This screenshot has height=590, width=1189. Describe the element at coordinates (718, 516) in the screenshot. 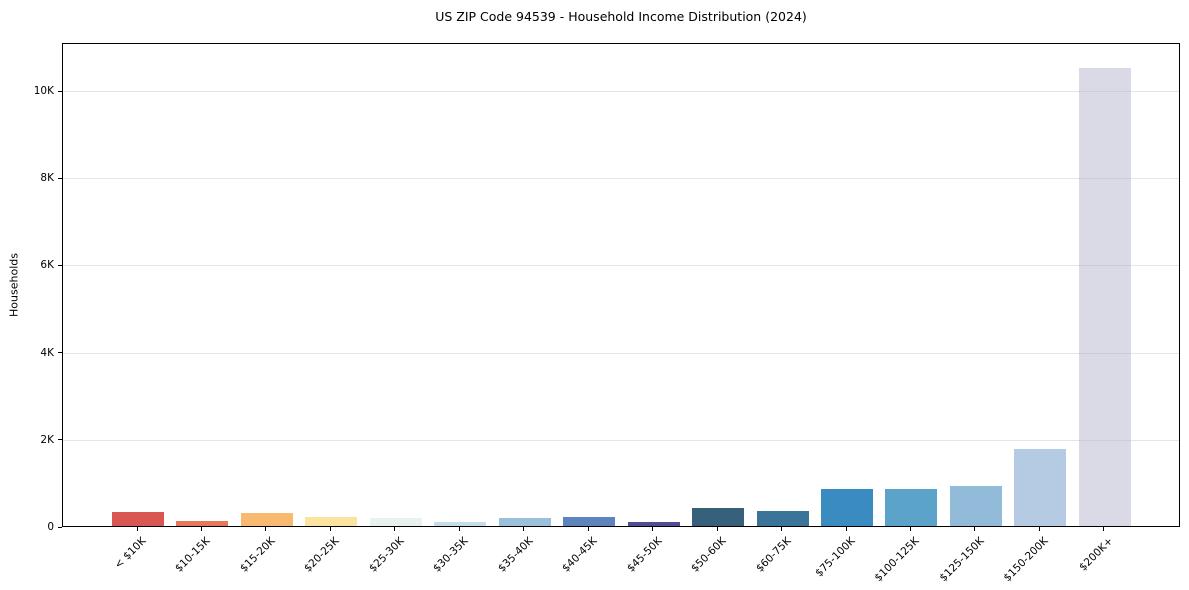

I see `bar-$50-60K` at that location.